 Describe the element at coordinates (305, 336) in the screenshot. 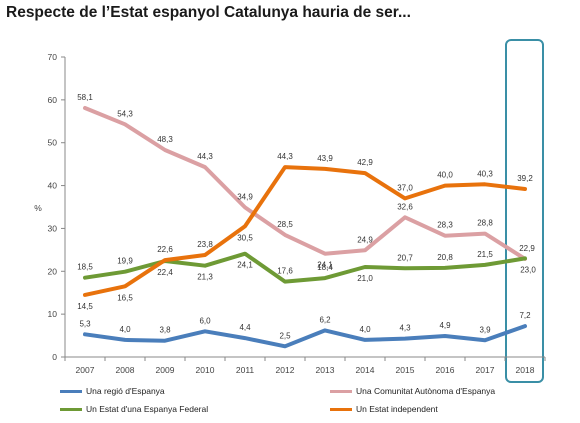

I see `series-line-regio` at that location.